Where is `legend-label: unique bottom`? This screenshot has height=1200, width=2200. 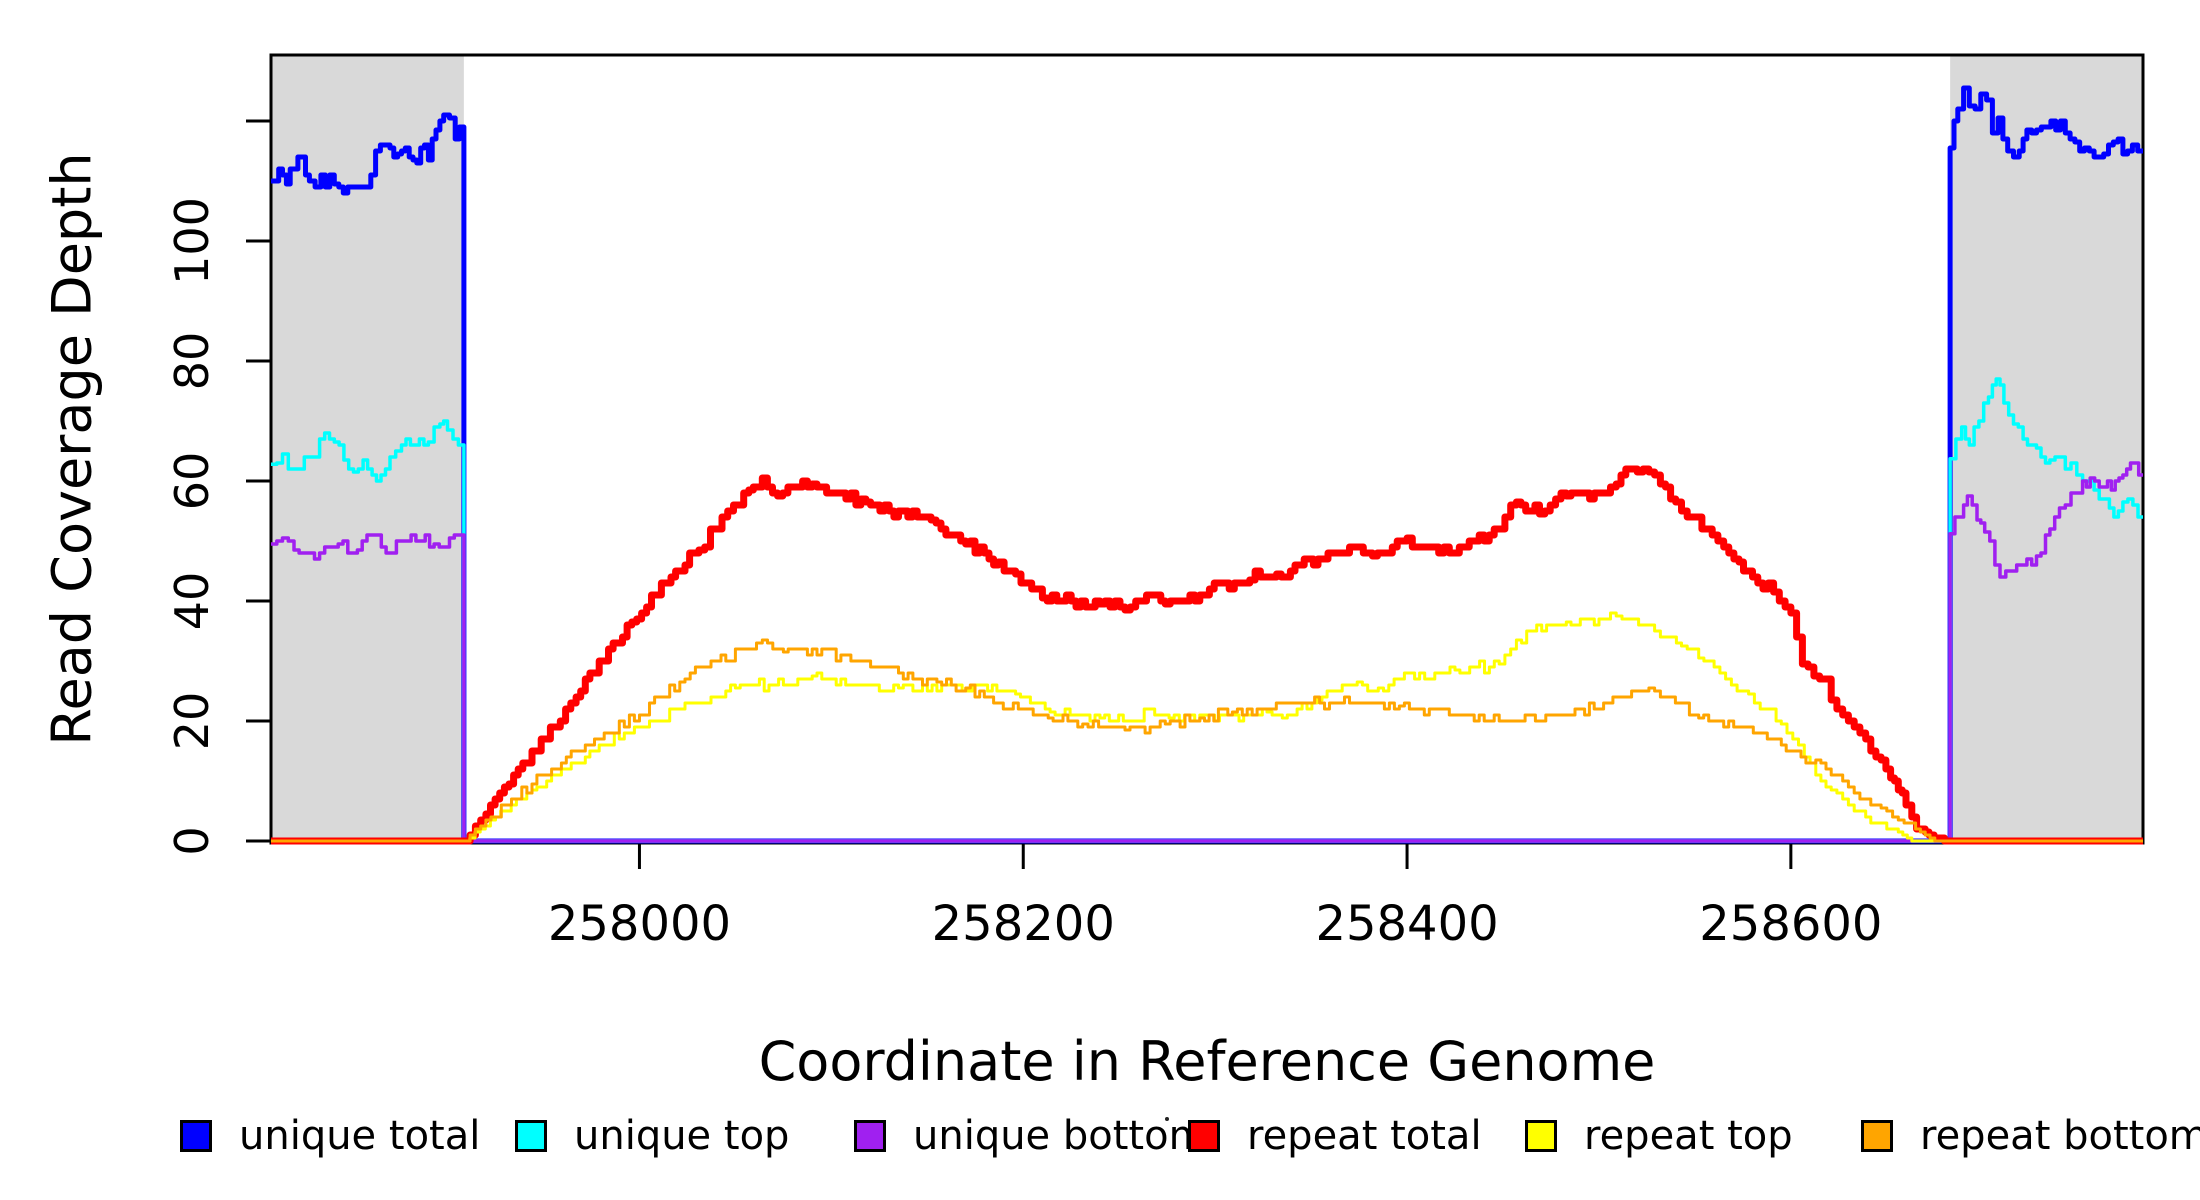 legend-label: unique bottom is located at coordinates (1060, 1136).